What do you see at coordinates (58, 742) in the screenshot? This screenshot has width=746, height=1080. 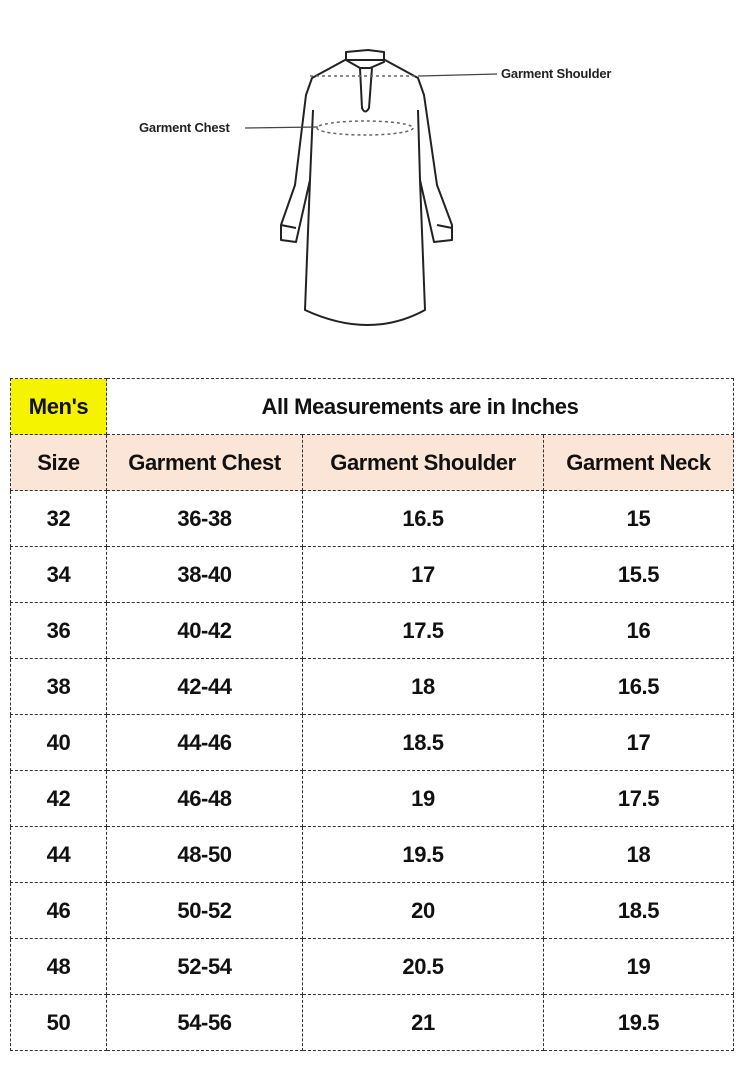 I see `cell-size: 40` at bounding box center [58, 742].